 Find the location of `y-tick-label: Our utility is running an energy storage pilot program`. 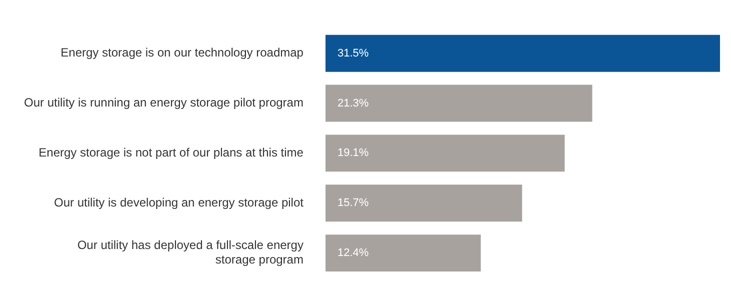

y-tick-label: Our utility is running an energy storage pilot program is located at coordinates (164, 103).